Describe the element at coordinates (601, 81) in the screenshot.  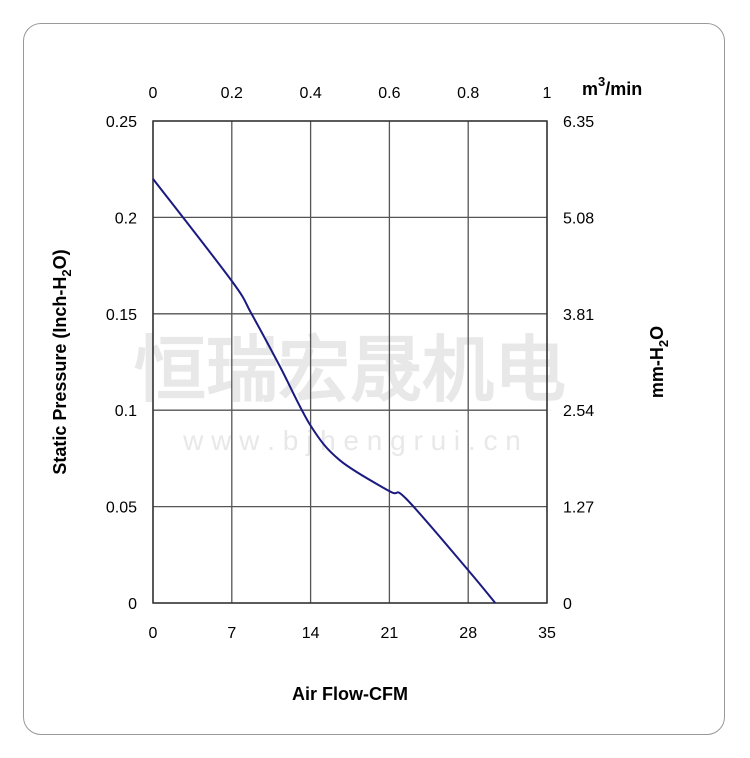
I see `x2-axis-label-superscript: 3` at that location.